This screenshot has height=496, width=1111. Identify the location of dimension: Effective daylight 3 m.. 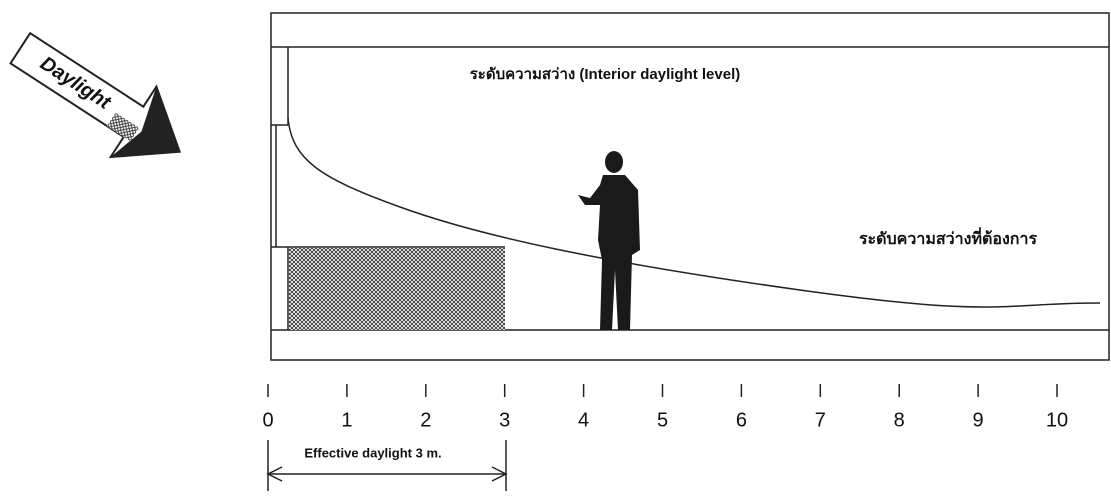
(387, 465).